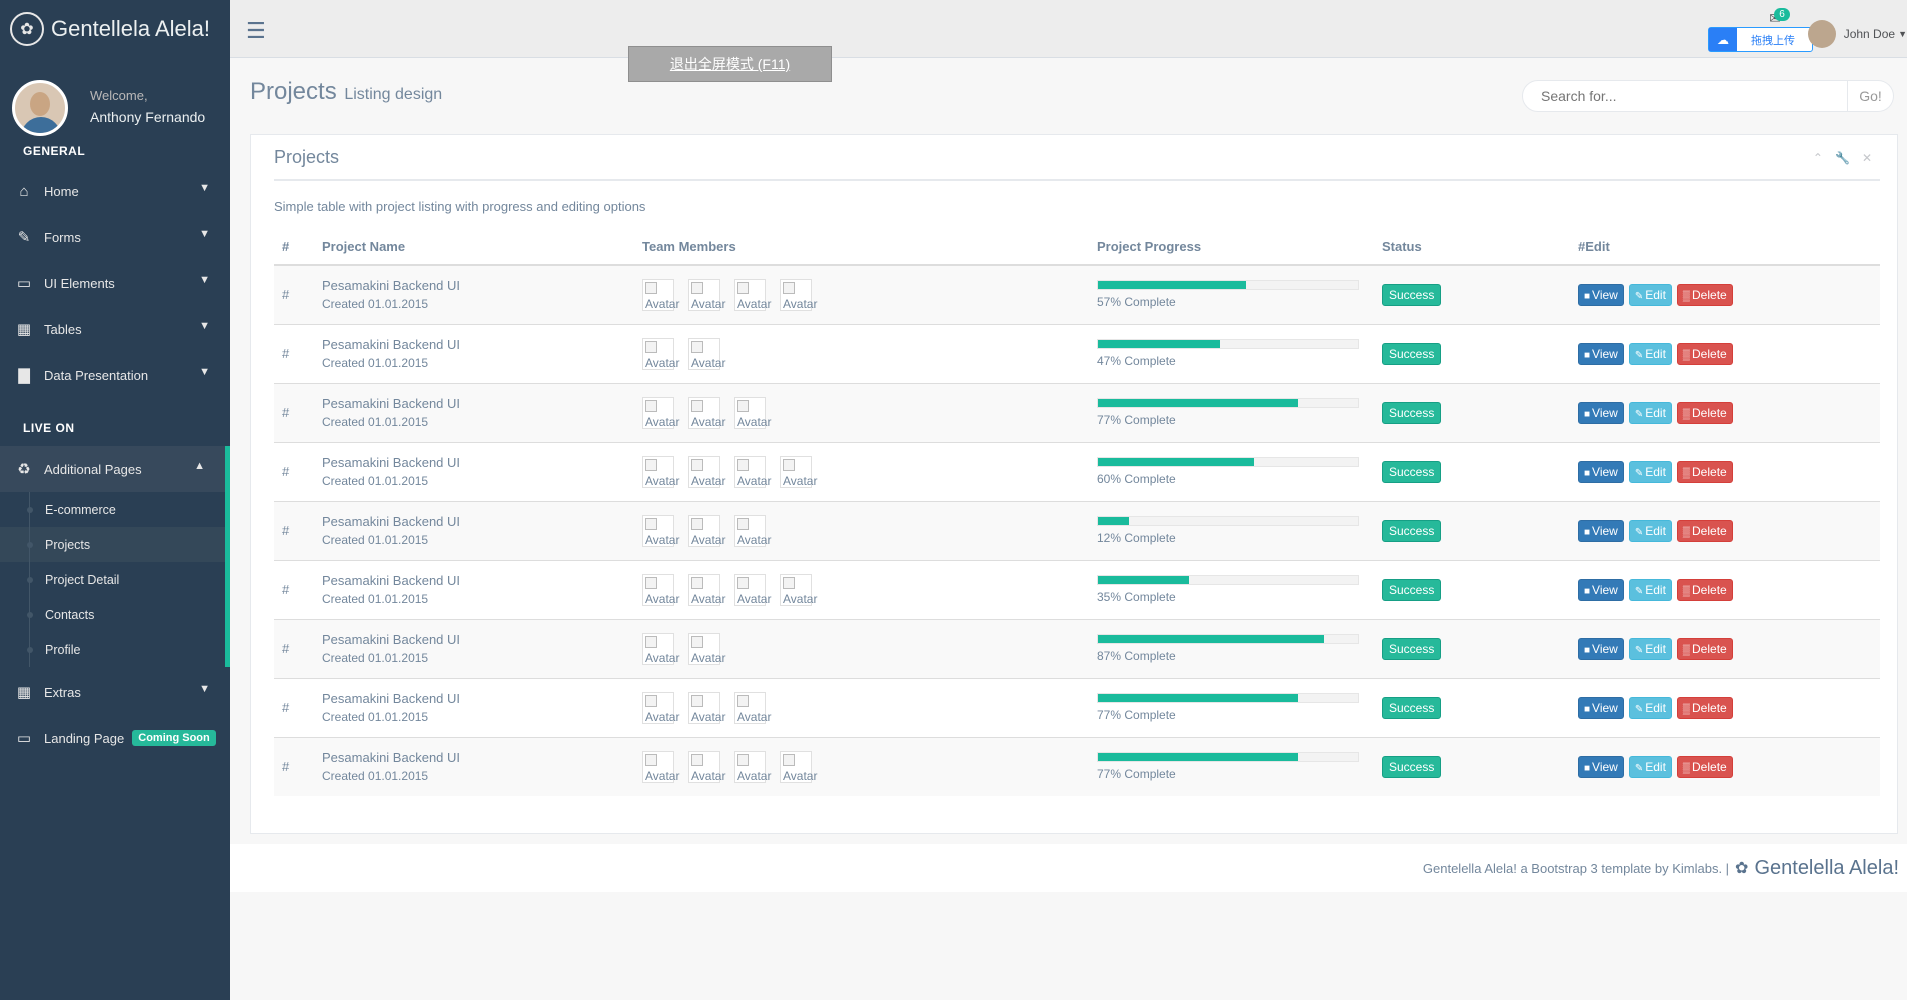 The image size is (1907, 1000). Describe the element at coordinates (730, 64) in the screenshot. I see `exit-fullscreen-tip: 退出全屏模式 (F11)` at that location.